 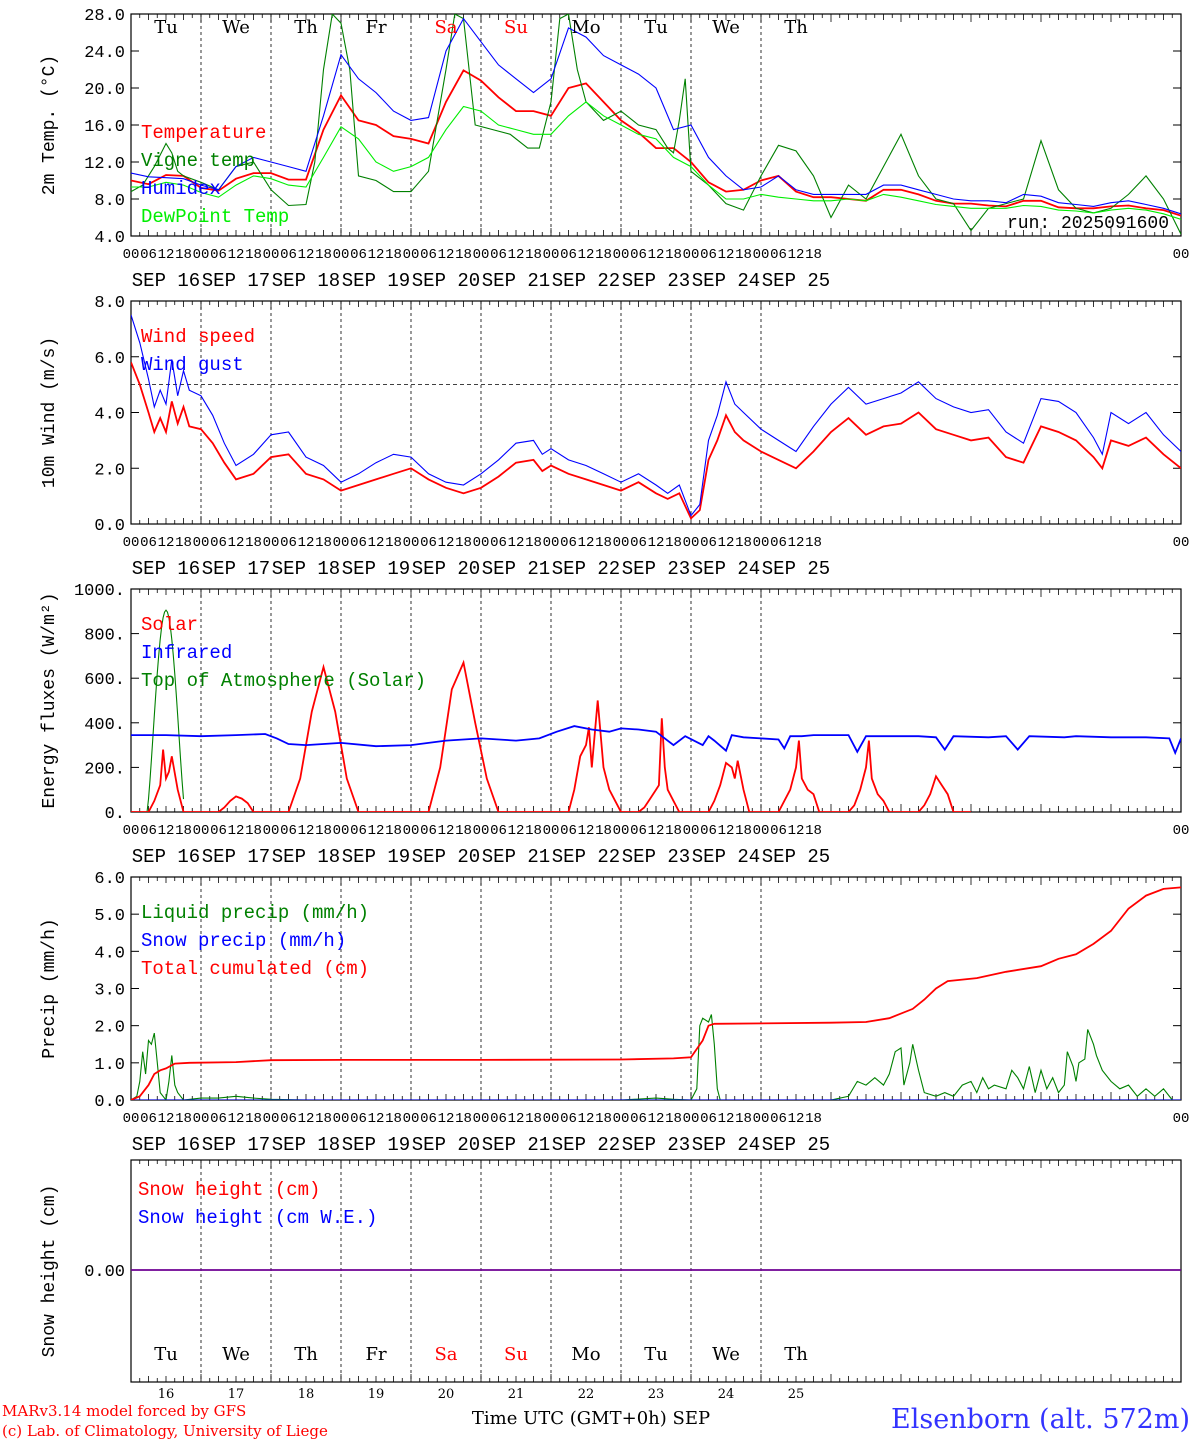 I want to click on day-number-label: 23, so click(x=656, y=1394).